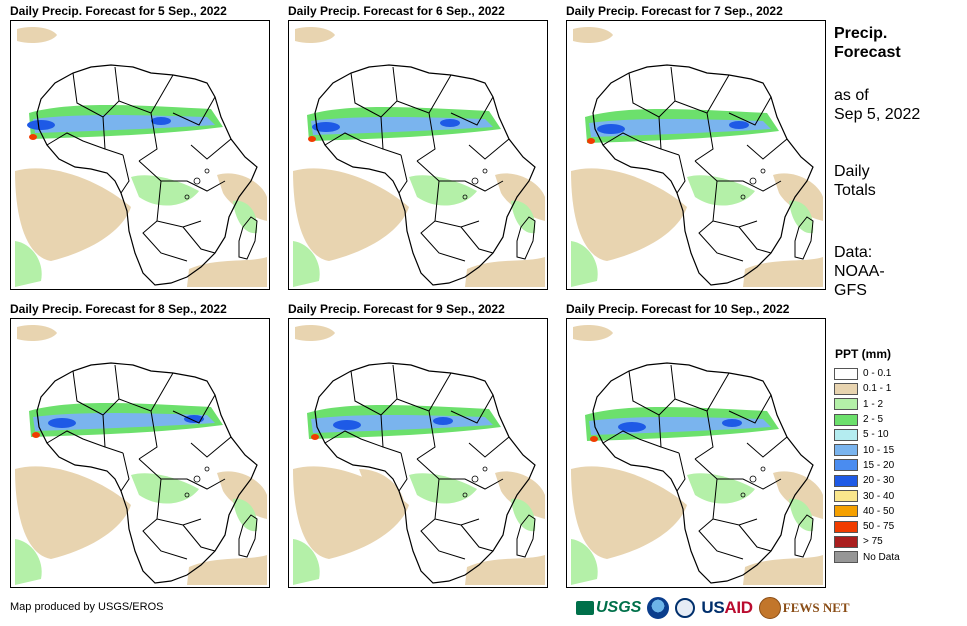  What do you see at coordinates (877, 389) in the screenshot?
I see `legend-label: 0.1 - 1` at bounding box center [877, 389].